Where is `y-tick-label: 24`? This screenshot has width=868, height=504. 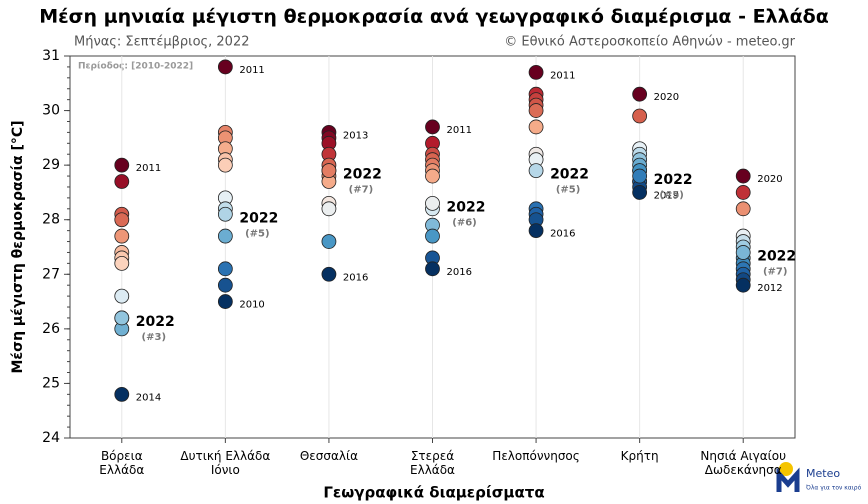 y-tick-label: 24 is located at coordinates (51, 438).